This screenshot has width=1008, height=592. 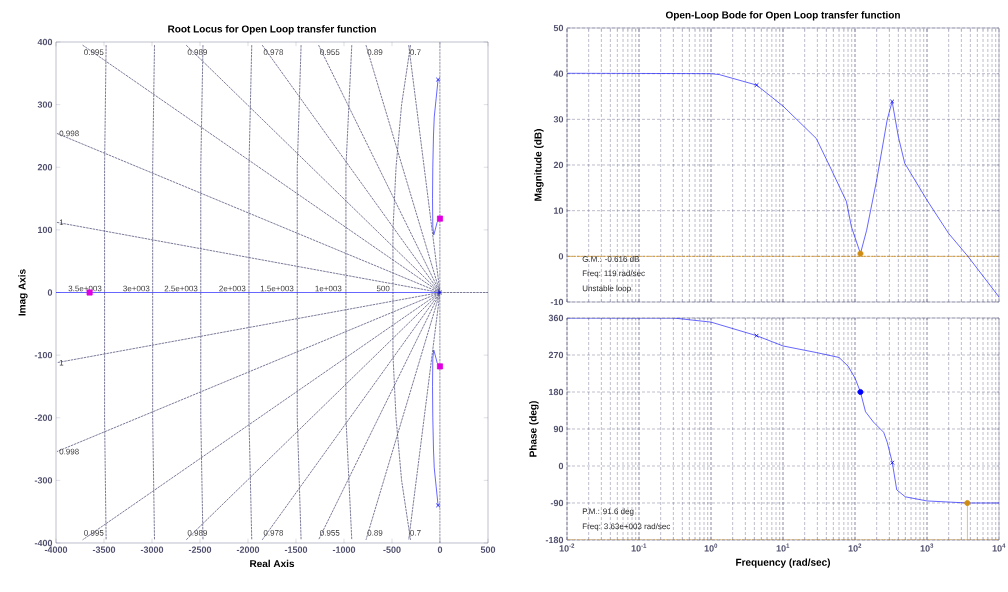 I want to click on x-tick-label: 500, so click(x=488, y=549).